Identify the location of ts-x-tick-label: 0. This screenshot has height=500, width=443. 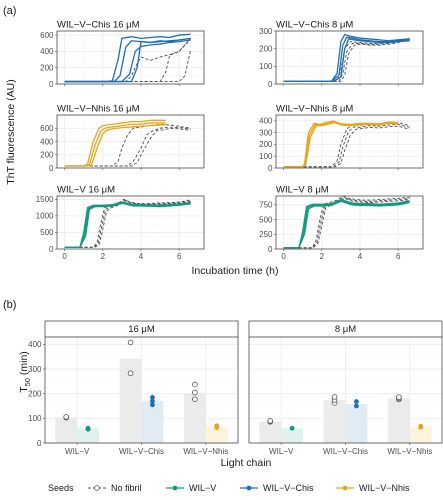
(283, 256).